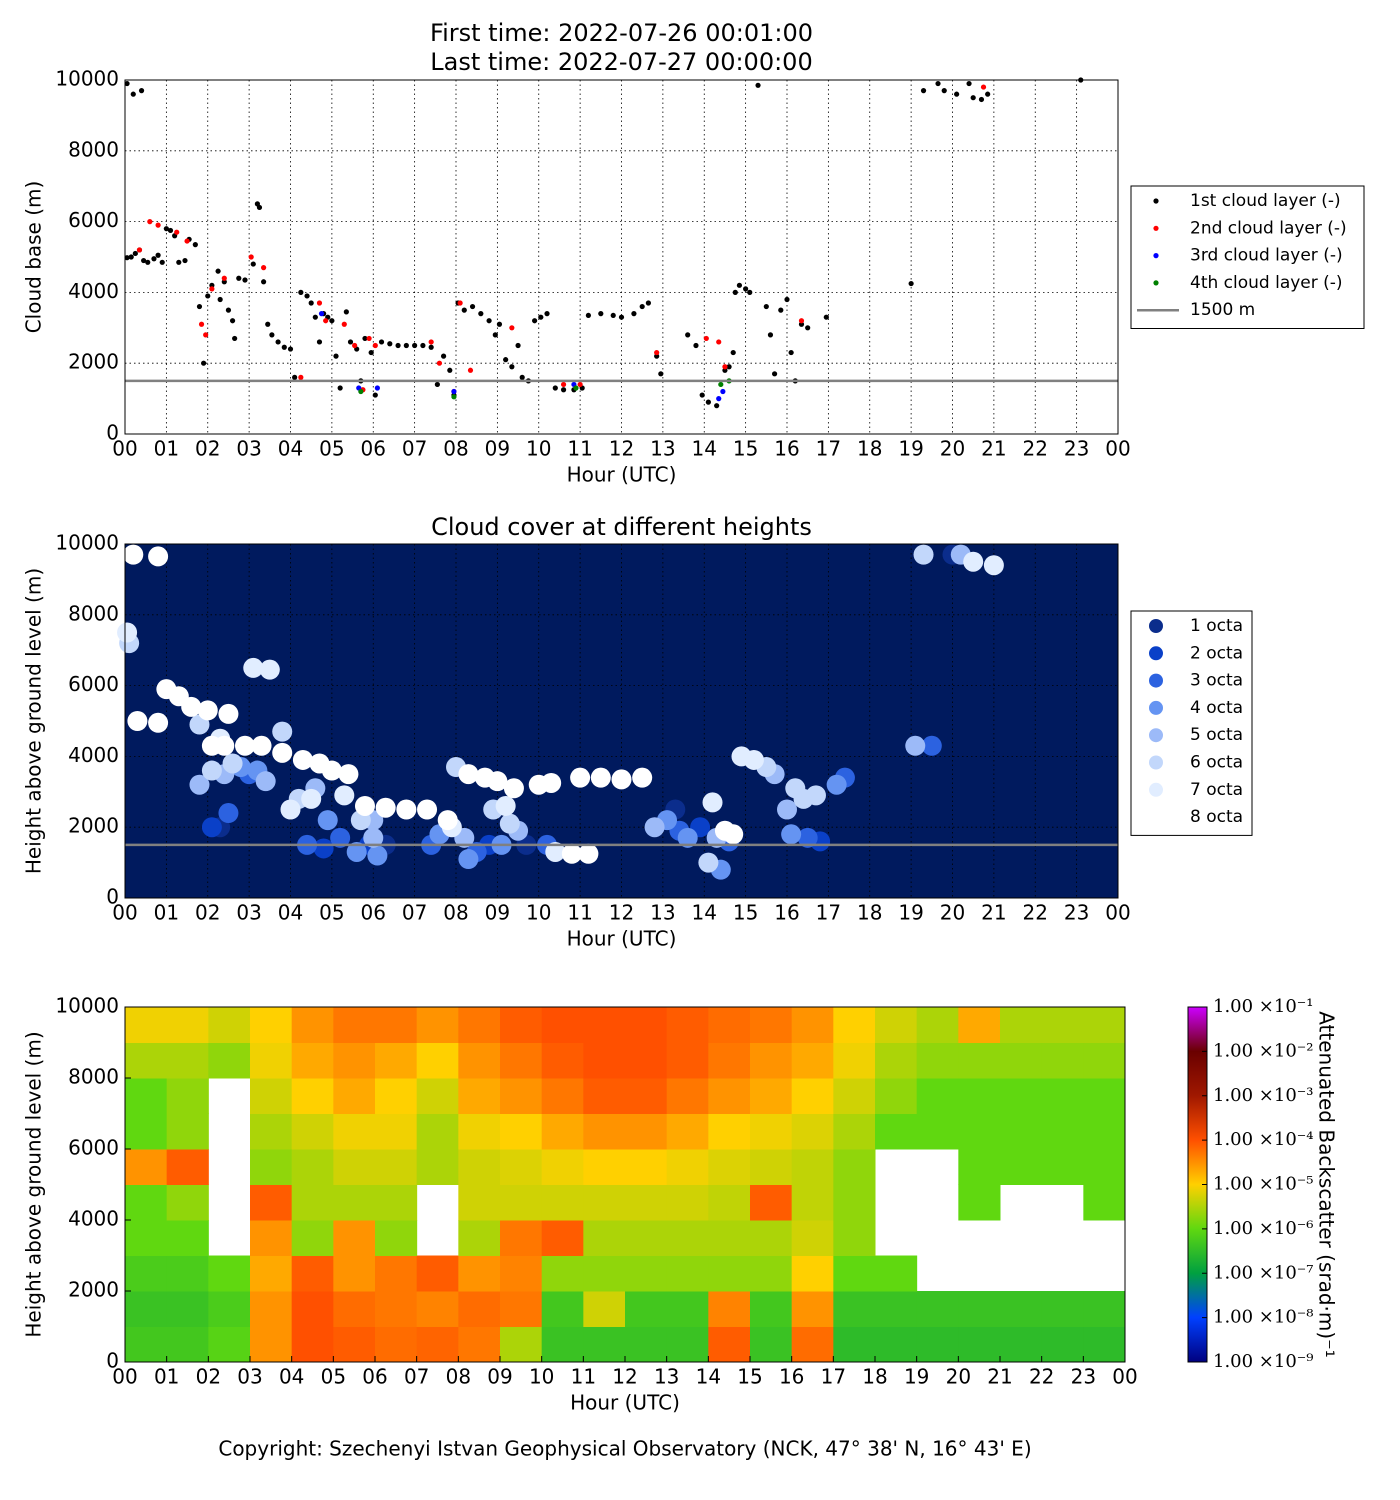 Image resolution: width=1400 pixels, height=1500 pixels. Describe the element at coordinates (622, 475) in the screenshot. I see `x-axis-label: Hour (UTC)` at that location.